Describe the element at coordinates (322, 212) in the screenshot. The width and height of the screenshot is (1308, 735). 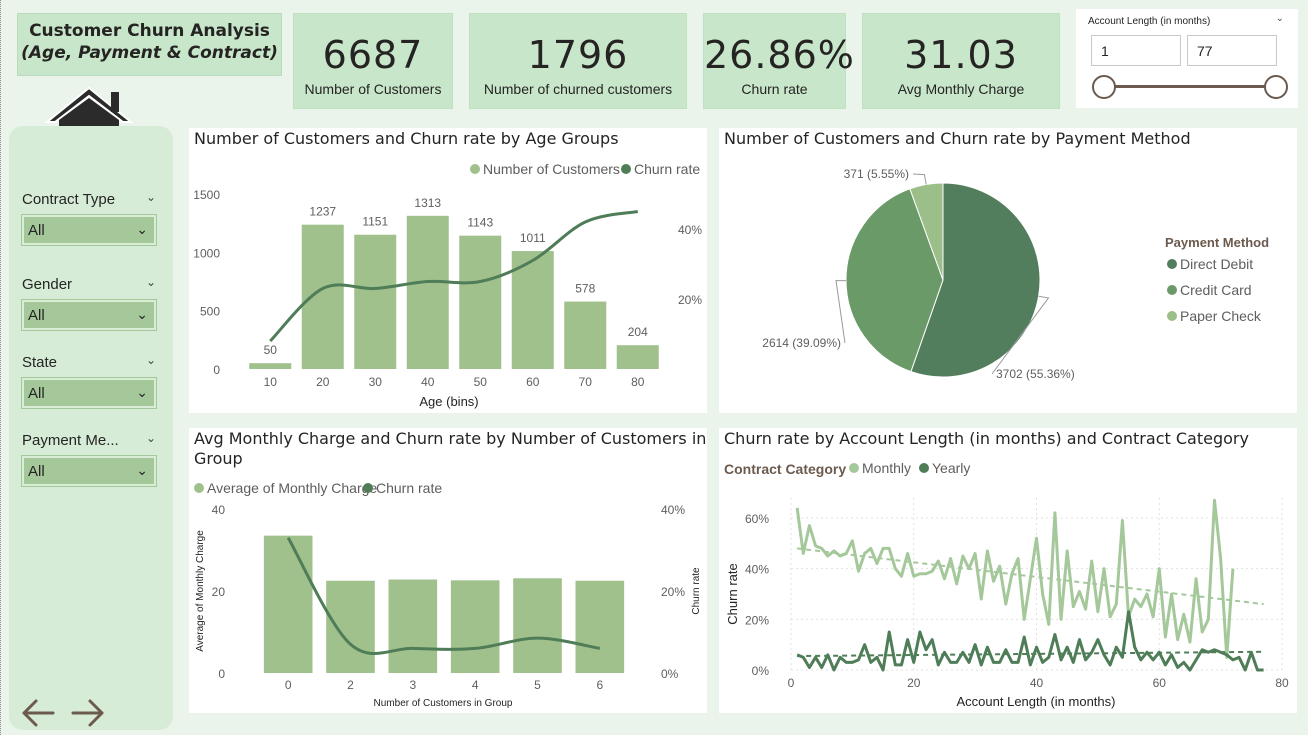
I see `data-label: 1237` at that location.